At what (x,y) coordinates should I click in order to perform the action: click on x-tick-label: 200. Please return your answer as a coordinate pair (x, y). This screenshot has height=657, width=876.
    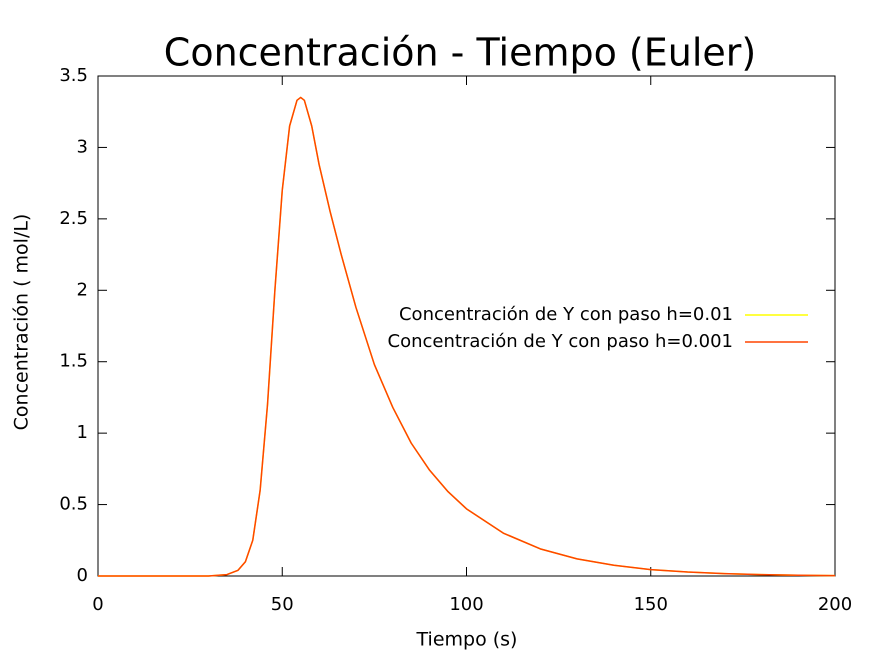
    Looking at the image, I should click on (835, 604).